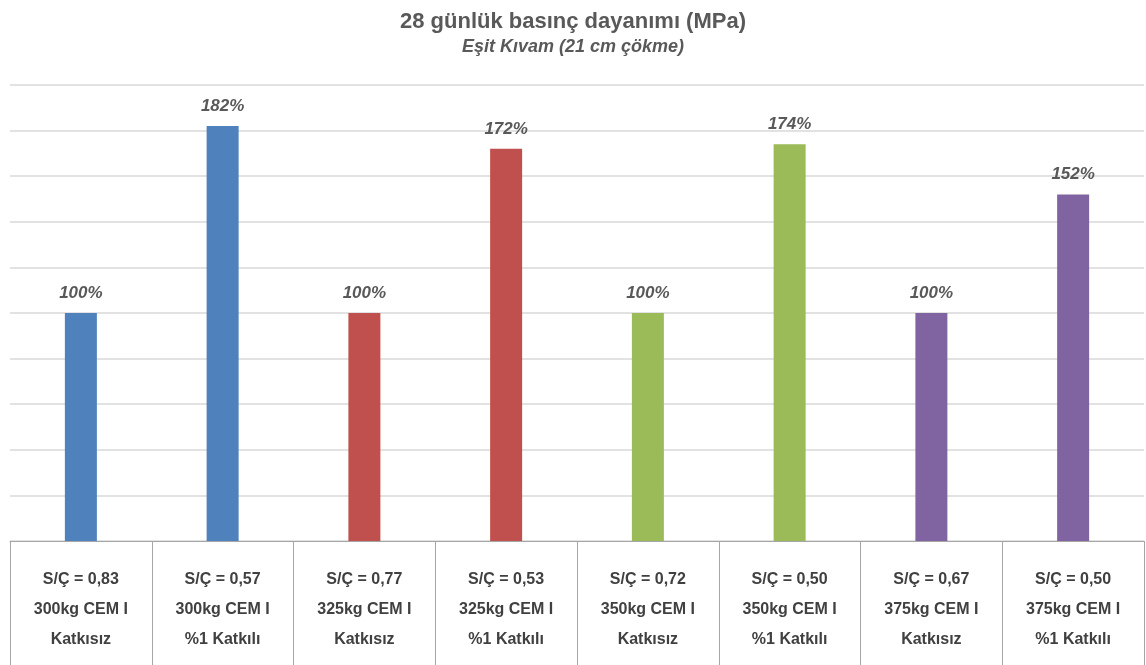 This screenshot has height=665, width=1146. Describe the element at coordinates (222, 106) in the screenshot. I see `data-label: 182%` at that location.